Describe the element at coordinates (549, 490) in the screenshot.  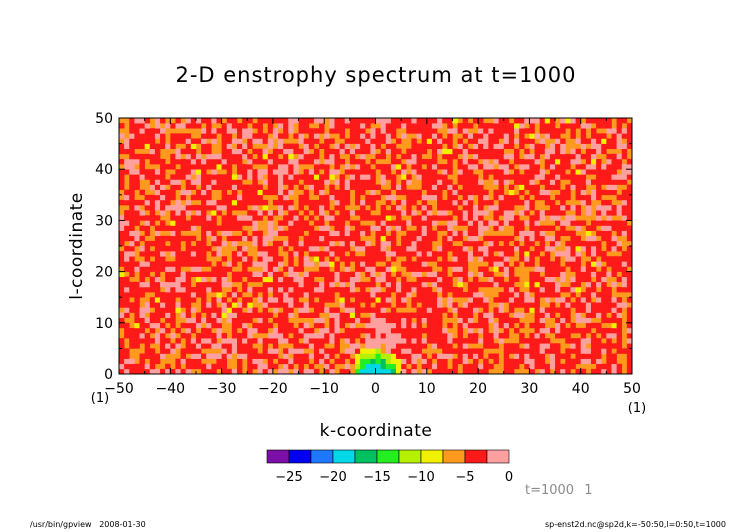
I see `time-annotation-value: t=1000` at that location.